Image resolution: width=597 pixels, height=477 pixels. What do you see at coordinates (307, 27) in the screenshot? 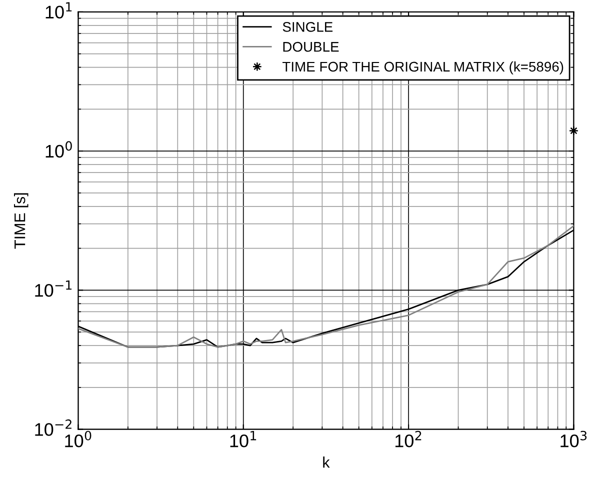
I see `legend-label: SINGLE` at bounding box center [307, 27].